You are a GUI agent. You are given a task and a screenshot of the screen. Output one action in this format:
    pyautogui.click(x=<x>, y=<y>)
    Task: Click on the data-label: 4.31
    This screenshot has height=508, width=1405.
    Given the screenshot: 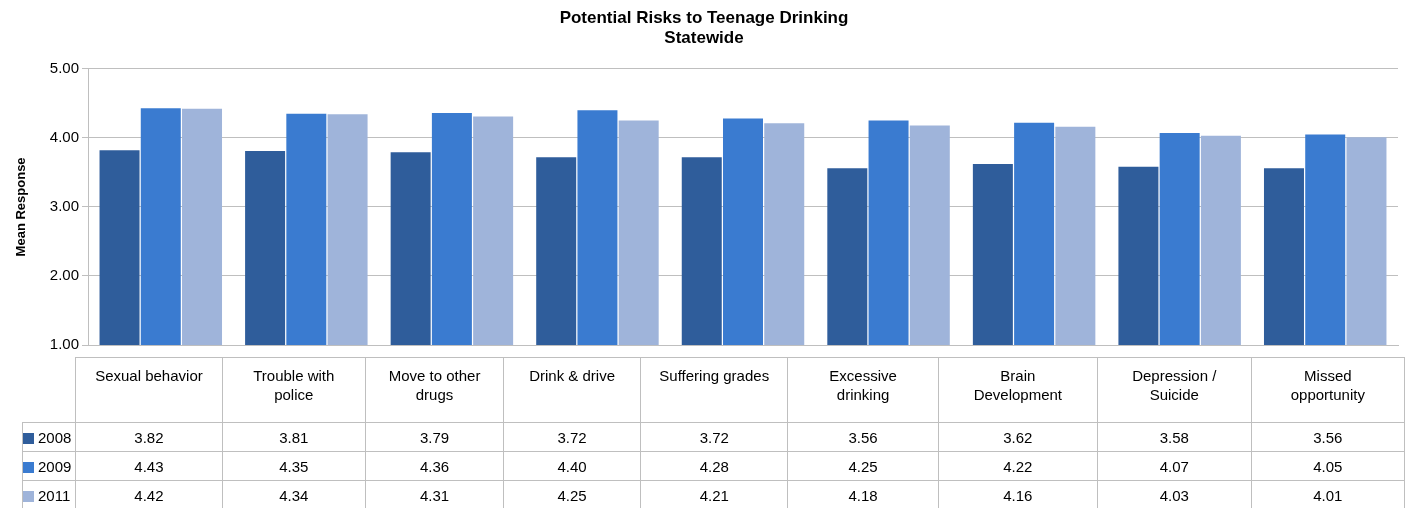 What is the action you would take?
    pyautogui.click(x=434, y=494)
    